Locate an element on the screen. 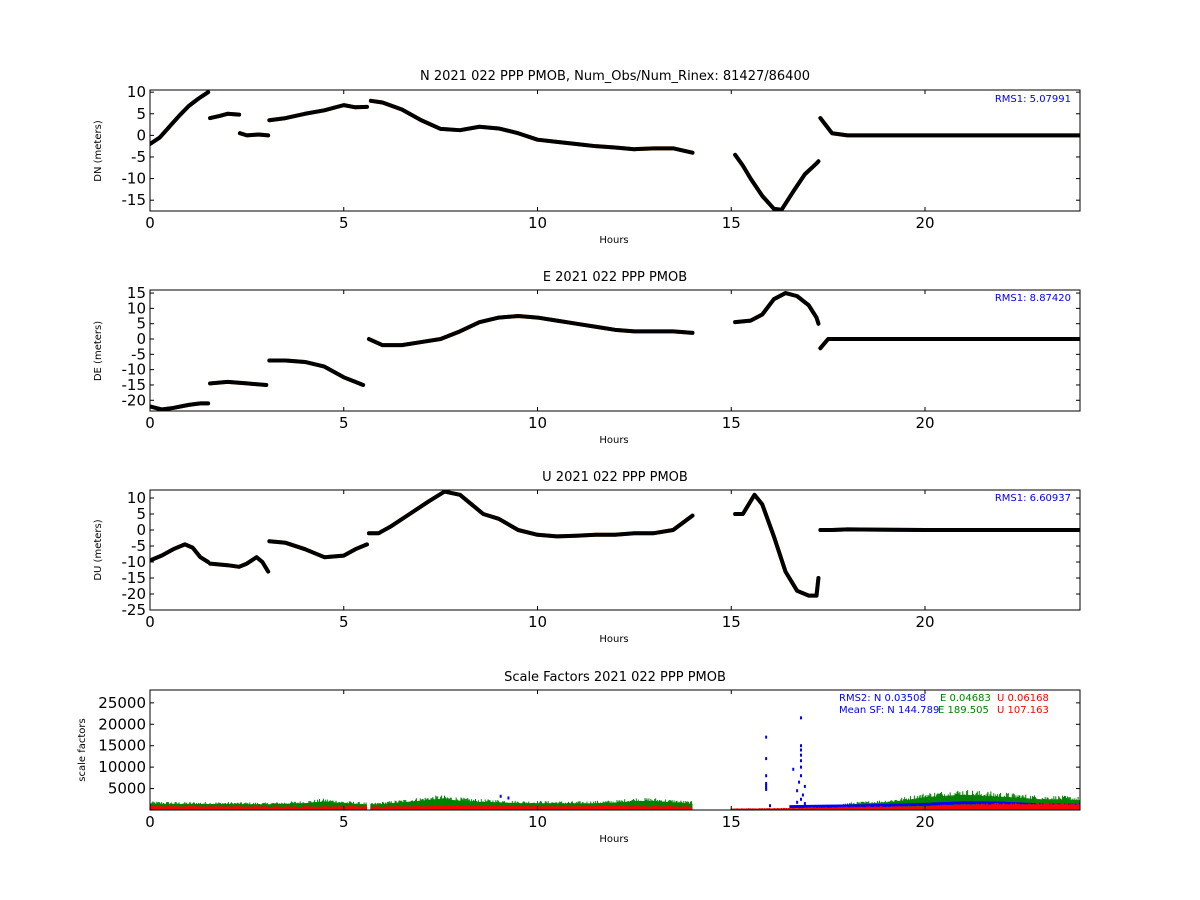  series-north-segment-4-halo is located at coordinates (531, 126).